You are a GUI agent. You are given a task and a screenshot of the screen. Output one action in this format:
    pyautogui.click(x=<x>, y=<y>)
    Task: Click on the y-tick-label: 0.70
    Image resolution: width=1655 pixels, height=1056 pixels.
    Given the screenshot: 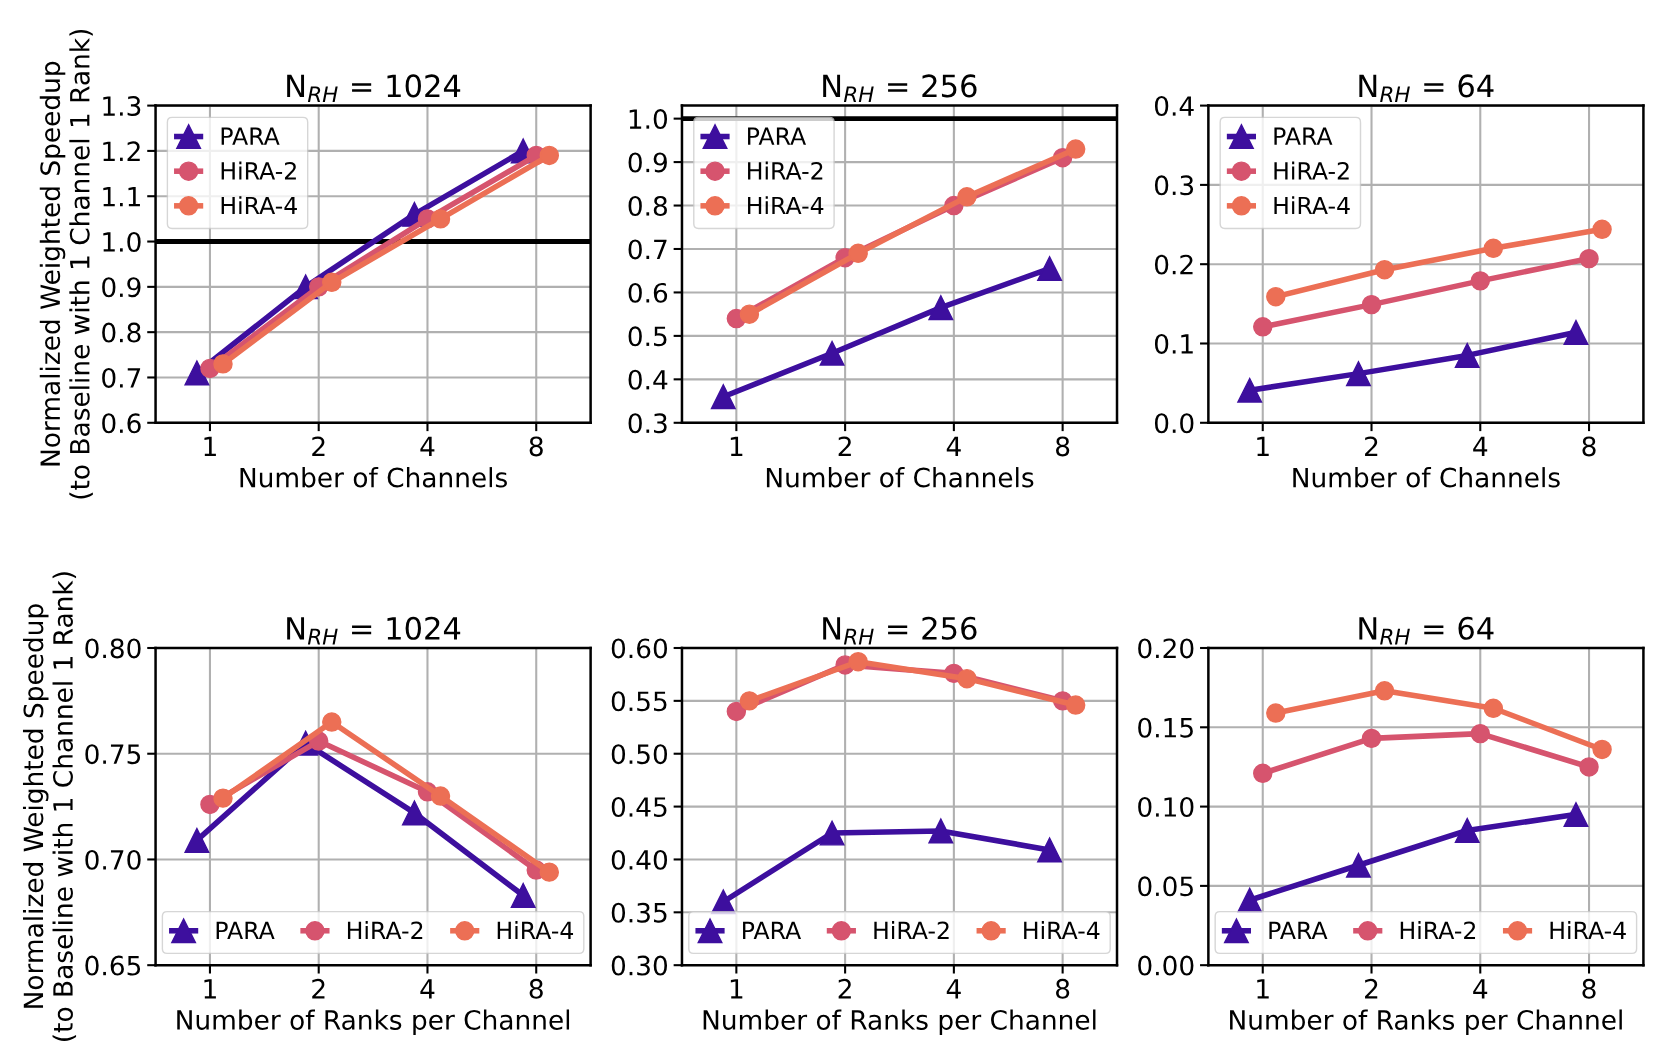 What is the action you would take?
    pyautogui.click(x=113, y=859)
    